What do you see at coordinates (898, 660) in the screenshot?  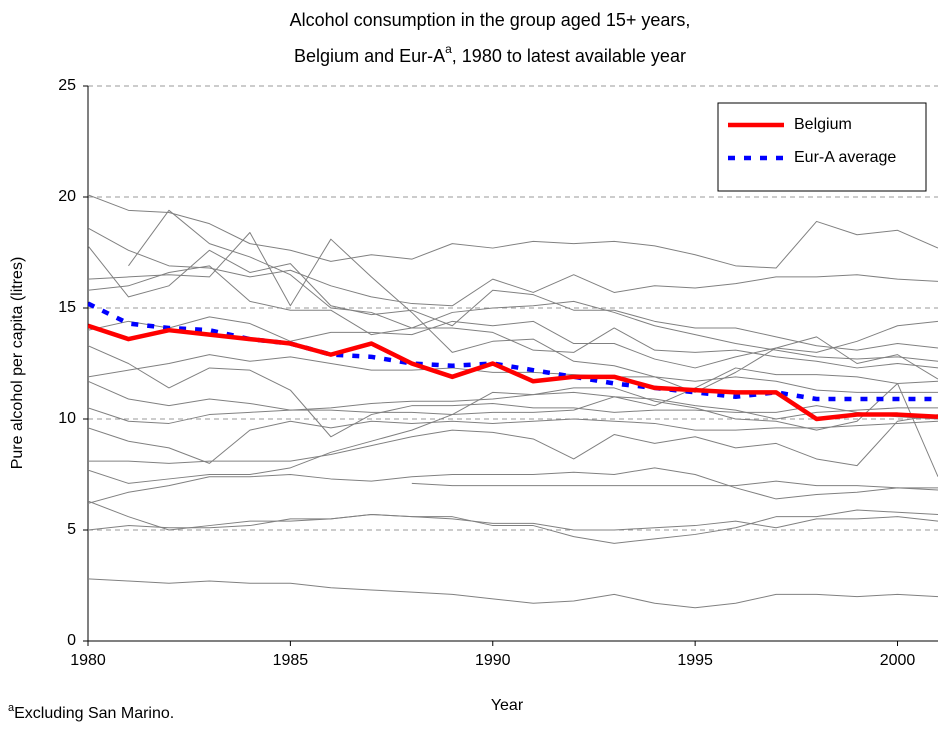 I see `x-tick-label: 2000` at bounding box center [898, 660].